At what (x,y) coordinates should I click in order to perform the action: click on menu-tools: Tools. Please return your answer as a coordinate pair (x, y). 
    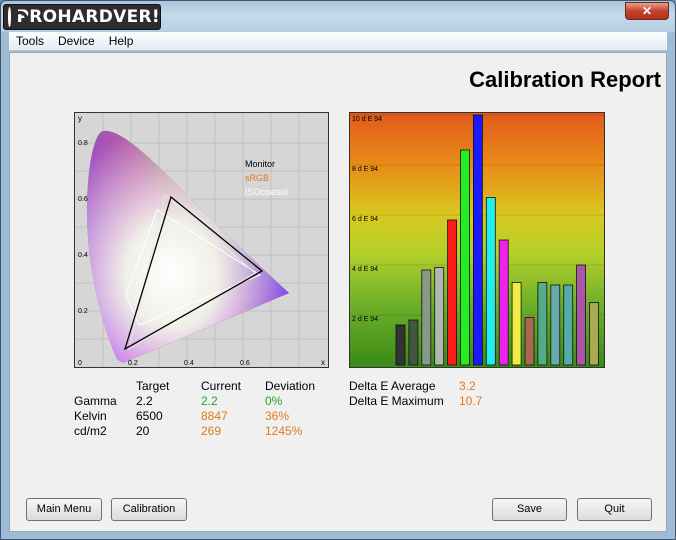
    Looking at the image, I should click on (30, 41).